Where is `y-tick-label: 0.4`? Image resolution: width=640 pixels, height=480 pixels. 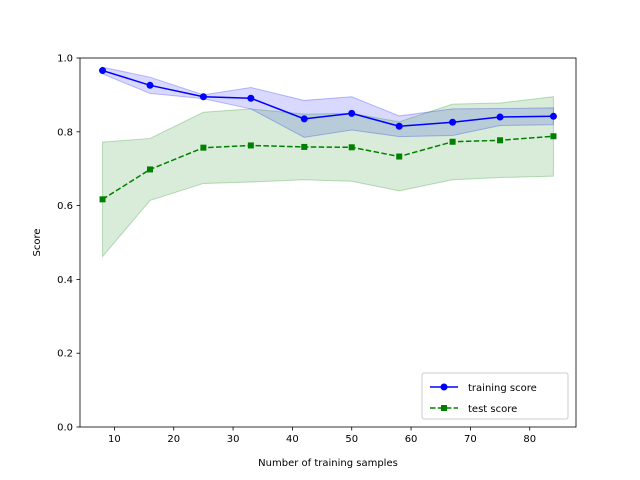 y-tick-label: 0.4 is located at coordinates (65, 280).